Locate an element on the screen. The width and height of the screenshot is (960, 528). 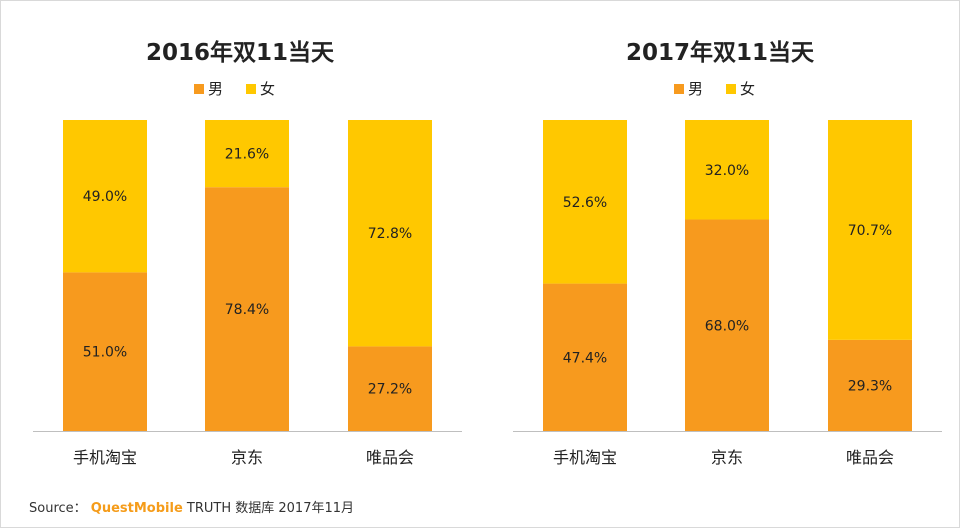
data-label: 27.2% is located at coordinates (390, 390).